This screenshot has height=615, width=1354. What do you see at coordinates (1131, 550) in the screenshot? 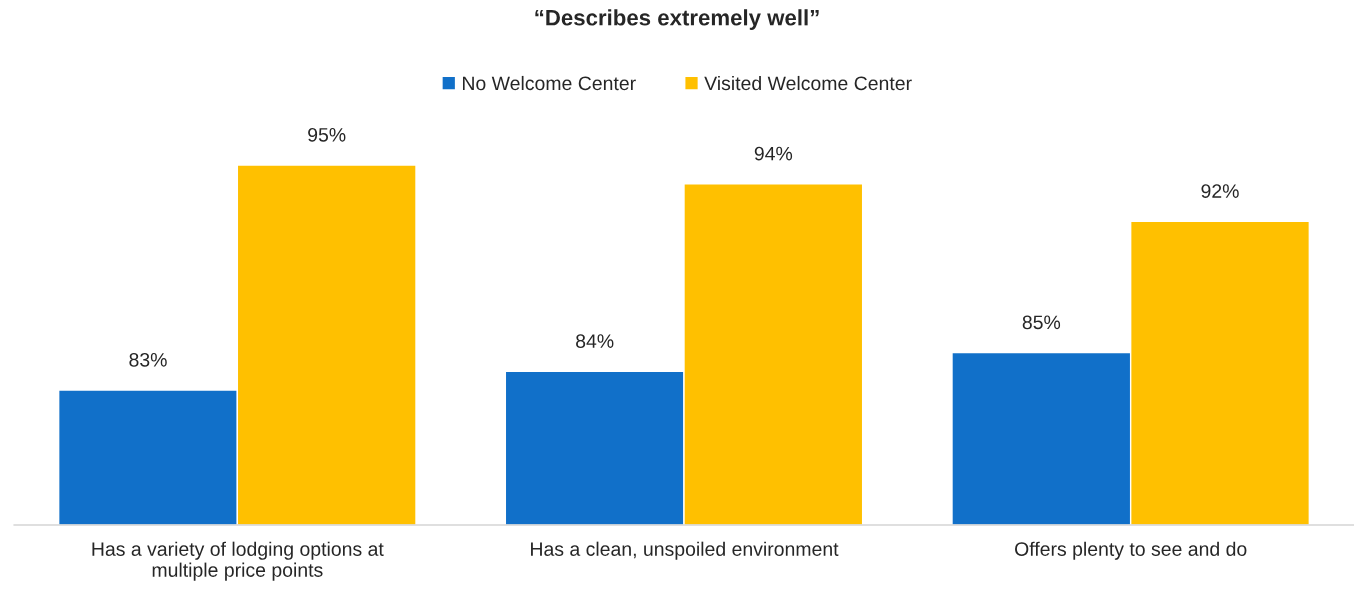
I see `x-tick-label: Offers plenty to see and do` at bounding box center [1131, 550].